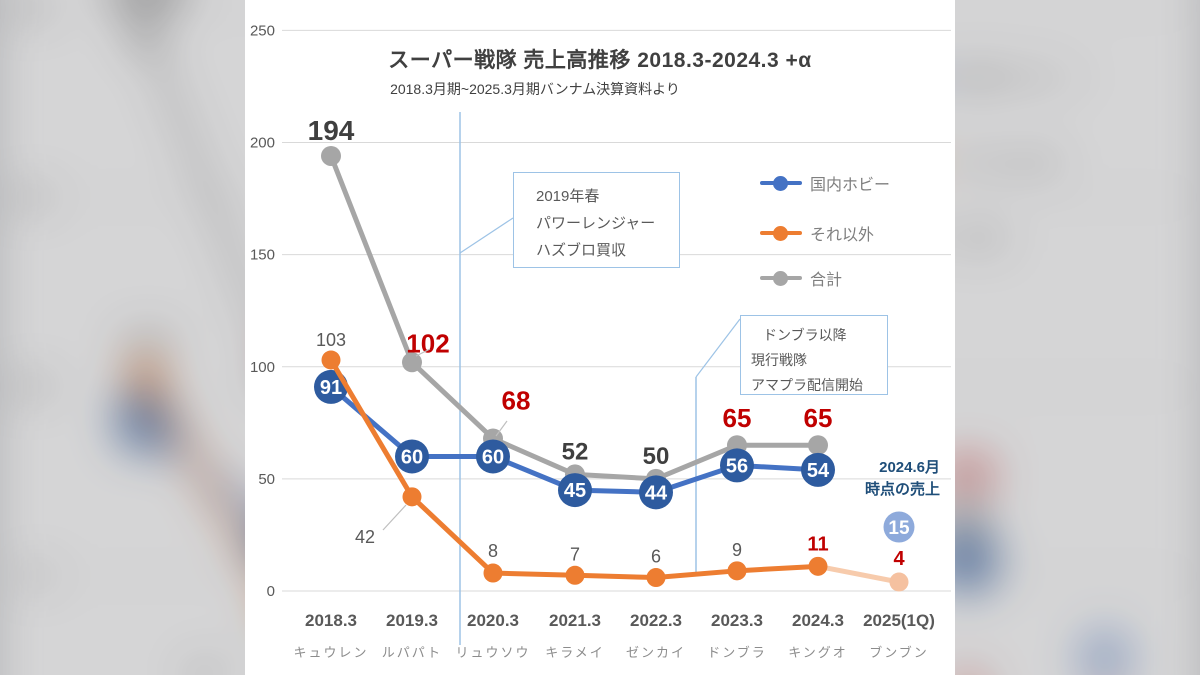  I want to click on chart-title: スーパー戦隊 売上高推移 2018.3-2024.3 +α, so click(600, 60).